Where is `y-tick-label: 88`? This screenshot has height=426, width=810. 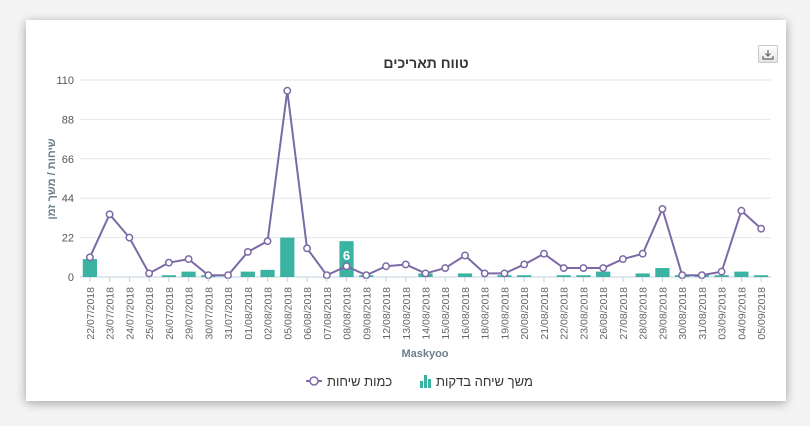
y-tick-label: 88 is located at coordinates (68, 120).